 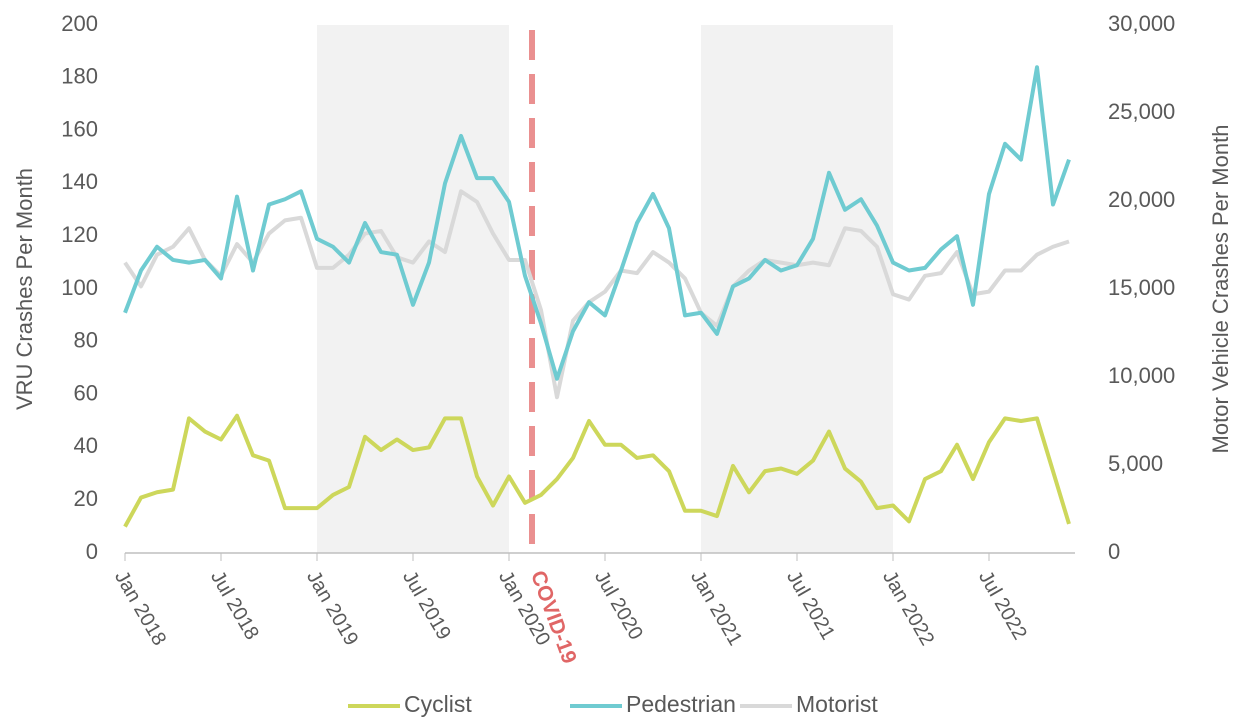 I want to click on x-tick-label: Jan 2019, so click(x=332, y=608).